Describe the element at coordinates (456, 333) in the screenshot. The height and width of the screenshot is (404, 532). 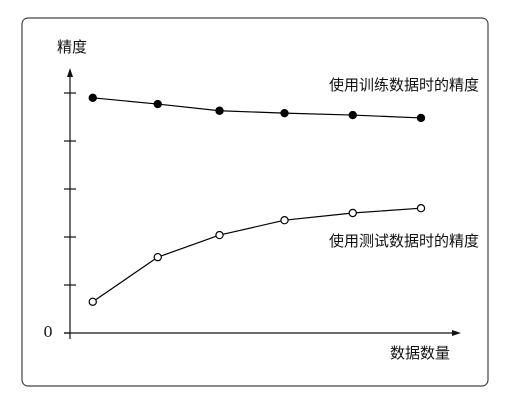
I see `x-axis-arrow` at that location.